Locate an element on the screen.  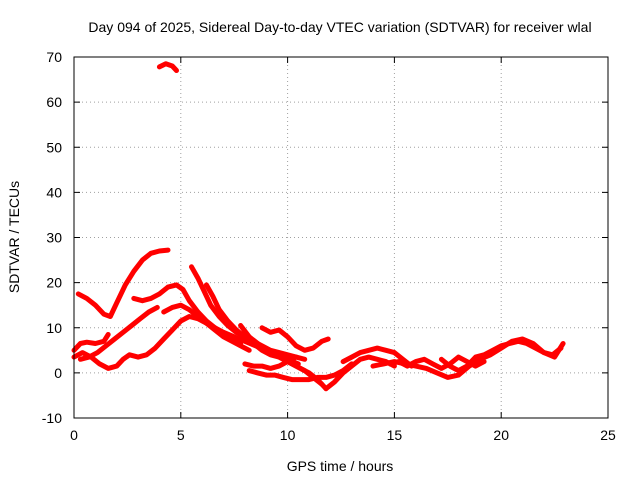
y-tick-label: 10 is located at coordinates (54, 328).